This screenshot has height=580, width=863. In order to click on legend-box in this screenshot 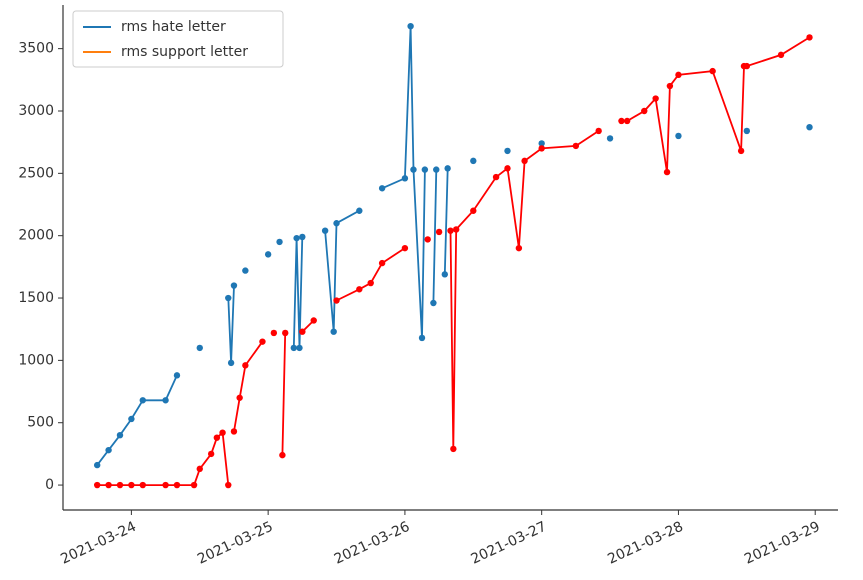, I will do `click(178, 39)`.